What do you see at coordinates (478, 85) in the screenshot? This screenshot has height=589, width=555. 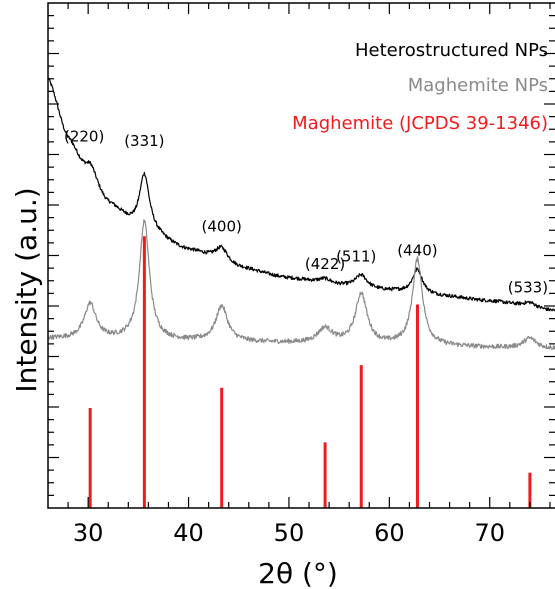 I see `legend-entry: Maghemite NPs` at bounding box center [478, 85].